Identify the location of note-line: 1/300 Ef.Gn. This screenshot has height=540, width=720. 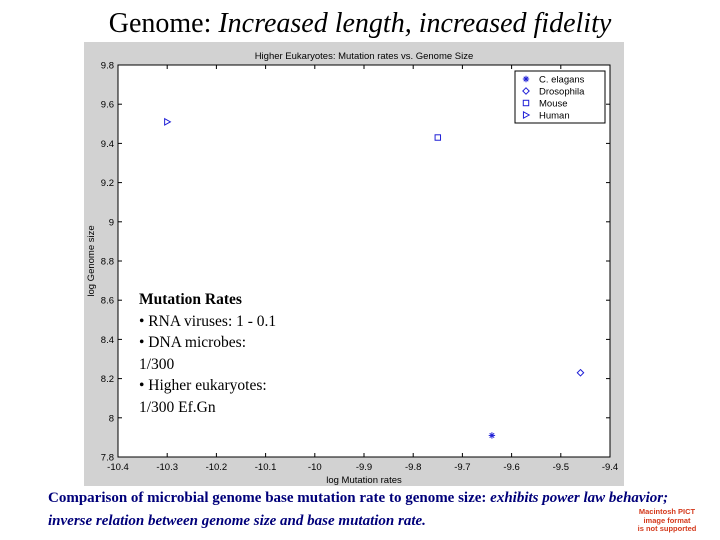
(177, 407).